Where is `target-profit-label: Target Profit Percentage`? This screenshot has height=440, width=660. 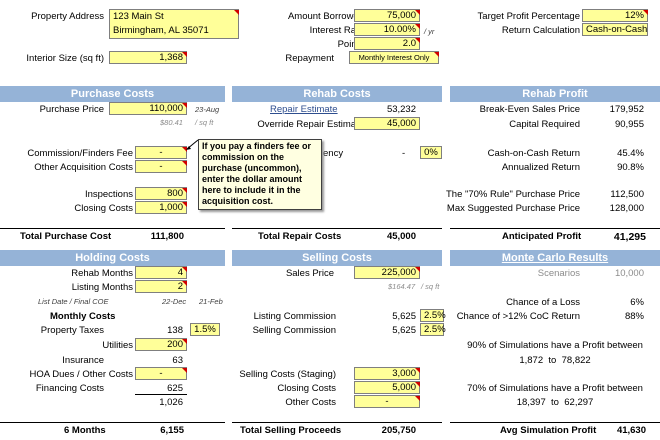 target-profit-label: Target Profit Percentage is located at coordinates (528, 16).